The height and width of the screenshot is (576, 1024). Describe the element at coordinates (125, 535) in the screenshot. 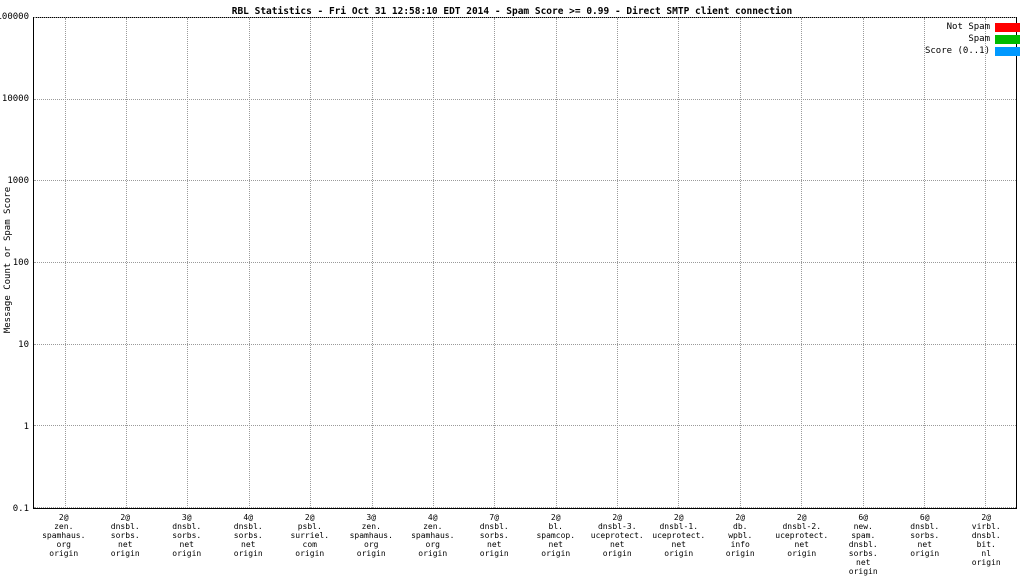

I see `x-tick-label: 2@ dnsbl. sorbs. net origin` at that location.